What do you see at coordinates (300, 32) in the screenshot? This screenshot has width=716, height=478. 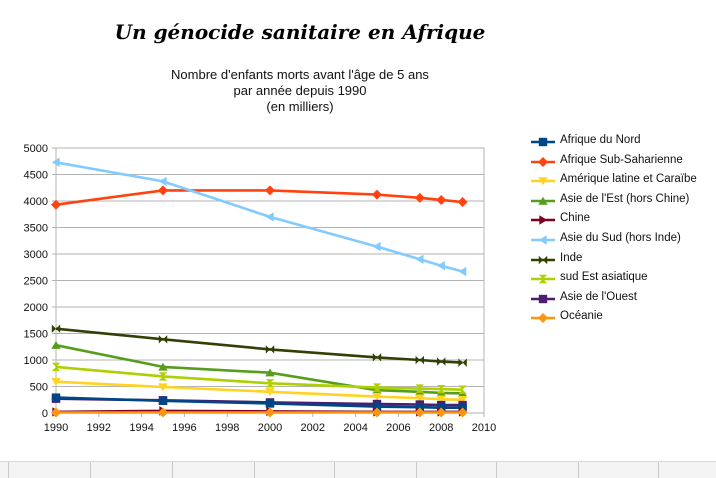 I see `page-title: Un génocide sanitaire en Afrique` at bounding box center [300, 32].